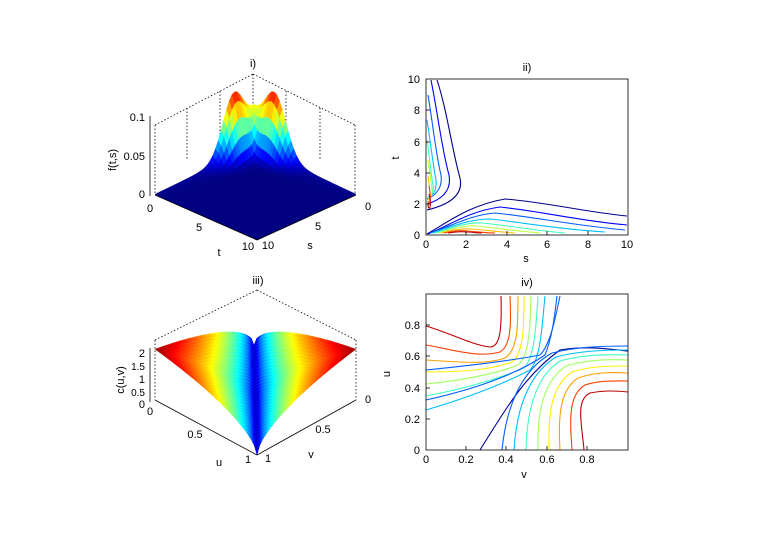 This screenshot has height=545, width=763. What do you see at coordinates (199, 228) in the screenshot?
I see `panel-i-xtick-5: 5` at bounding box center [199, 228].